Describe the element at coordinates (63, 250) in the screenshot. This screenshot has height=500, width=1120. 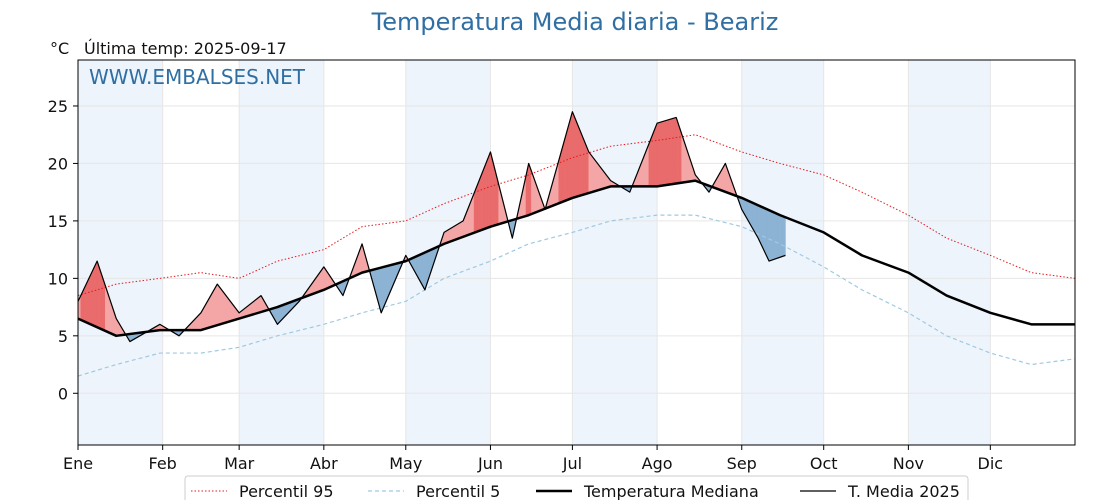
I see `y-axis: 0 5 10 15 20 25` at that location.